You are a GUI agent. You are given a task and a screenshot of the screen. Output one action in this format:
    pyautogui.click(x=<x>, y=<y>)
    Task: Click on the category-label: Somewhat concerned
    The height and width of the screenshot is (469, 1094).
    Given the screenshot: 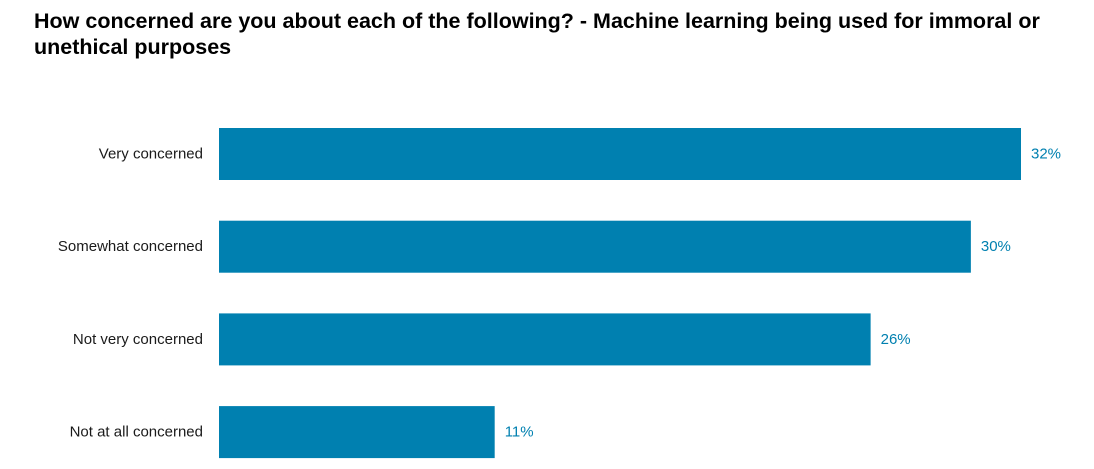 What is the action you would take?
    pyautogui.click(x=130, y=246)
    